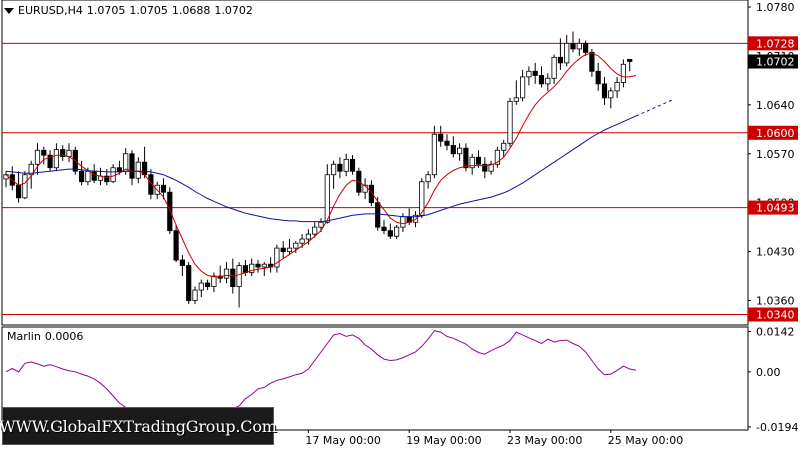 This screenshot has width=805, height=452. I want to click on time-tick-label: 17 May 00:00, so click(342, 440).